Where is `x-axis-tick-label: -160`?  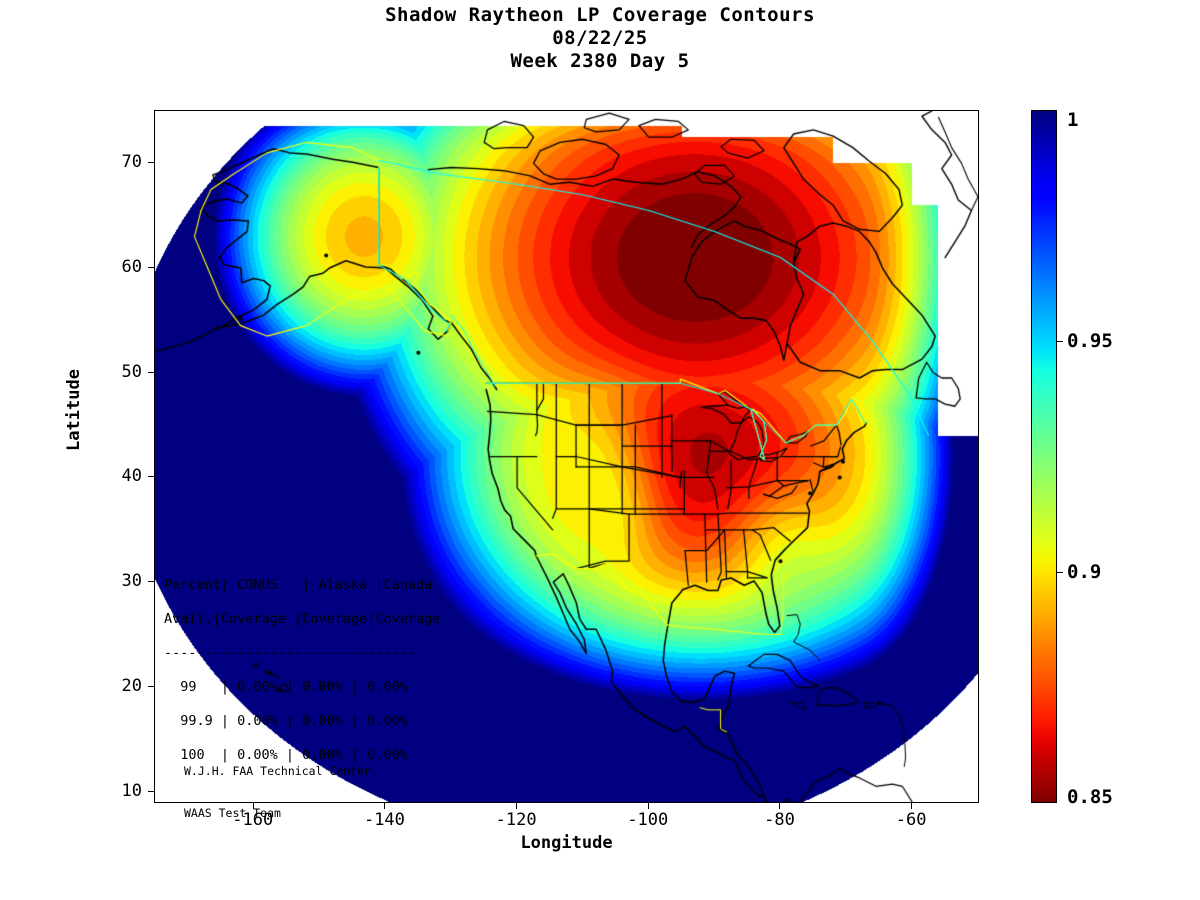 x-axis-tick-label: -160 is located at coordinates (253, 820).